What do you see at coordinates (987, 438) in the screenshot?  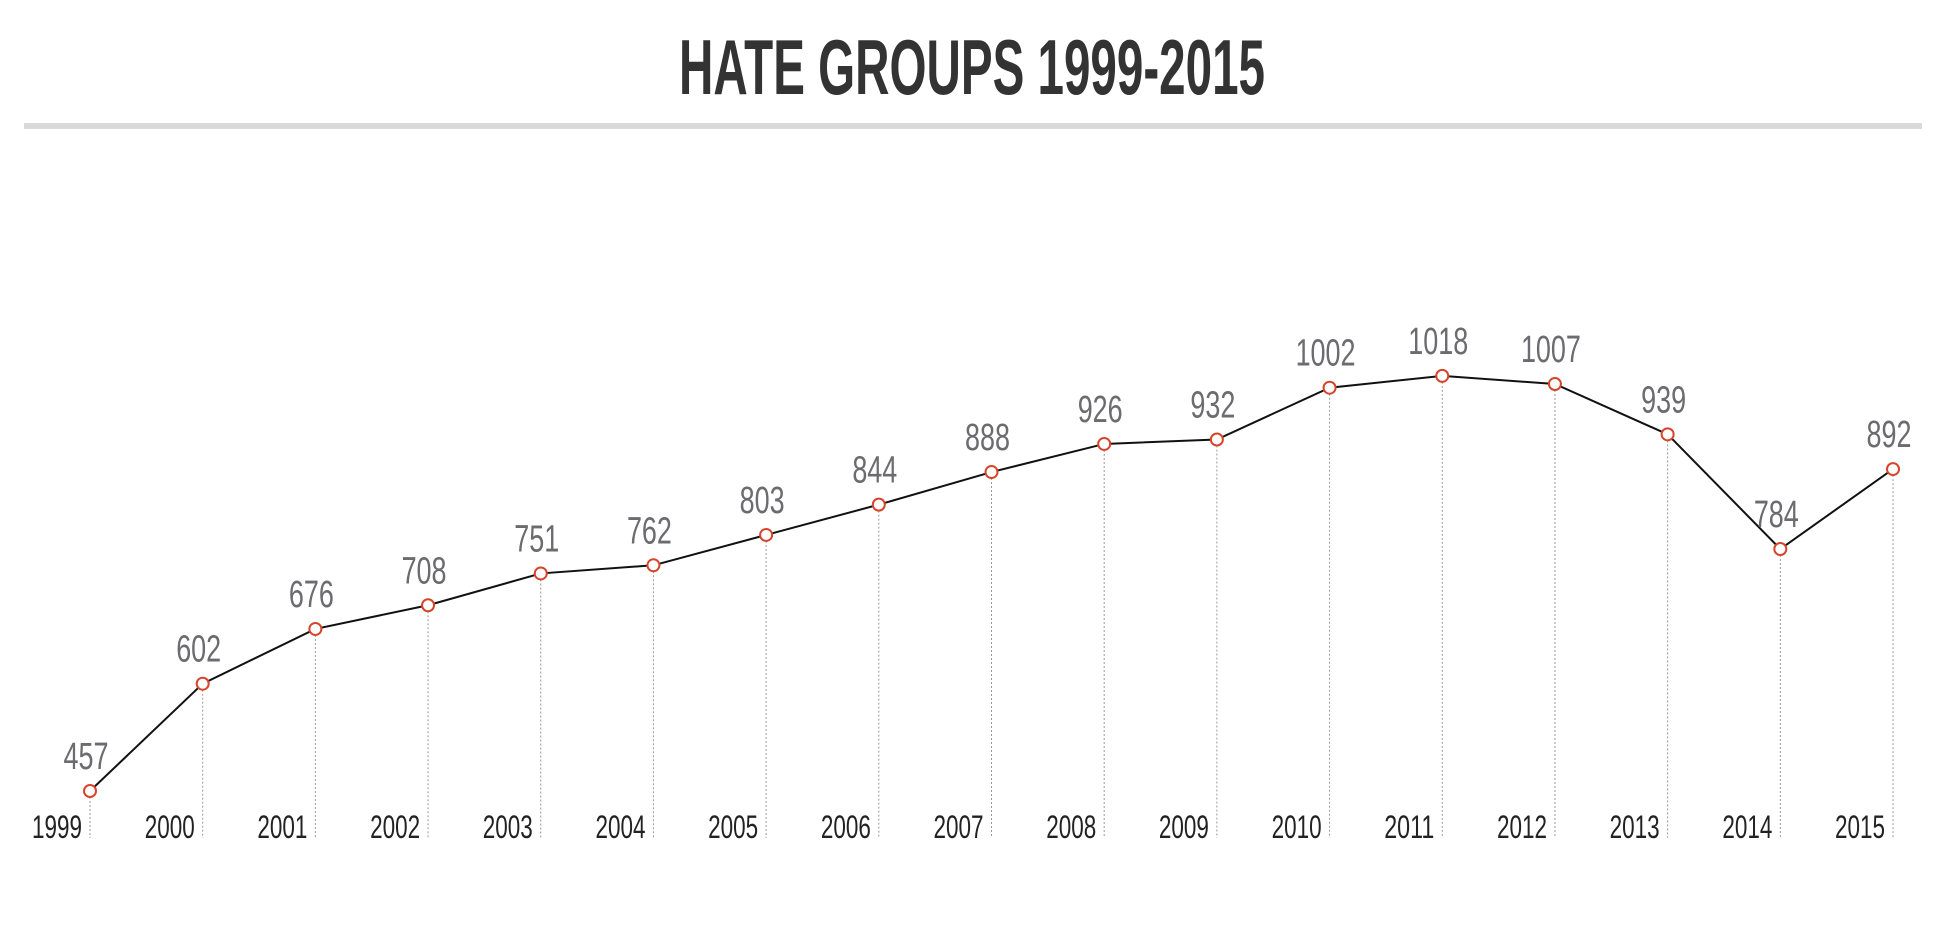 I see `value-label: 888` at bounding box center [987, 438].